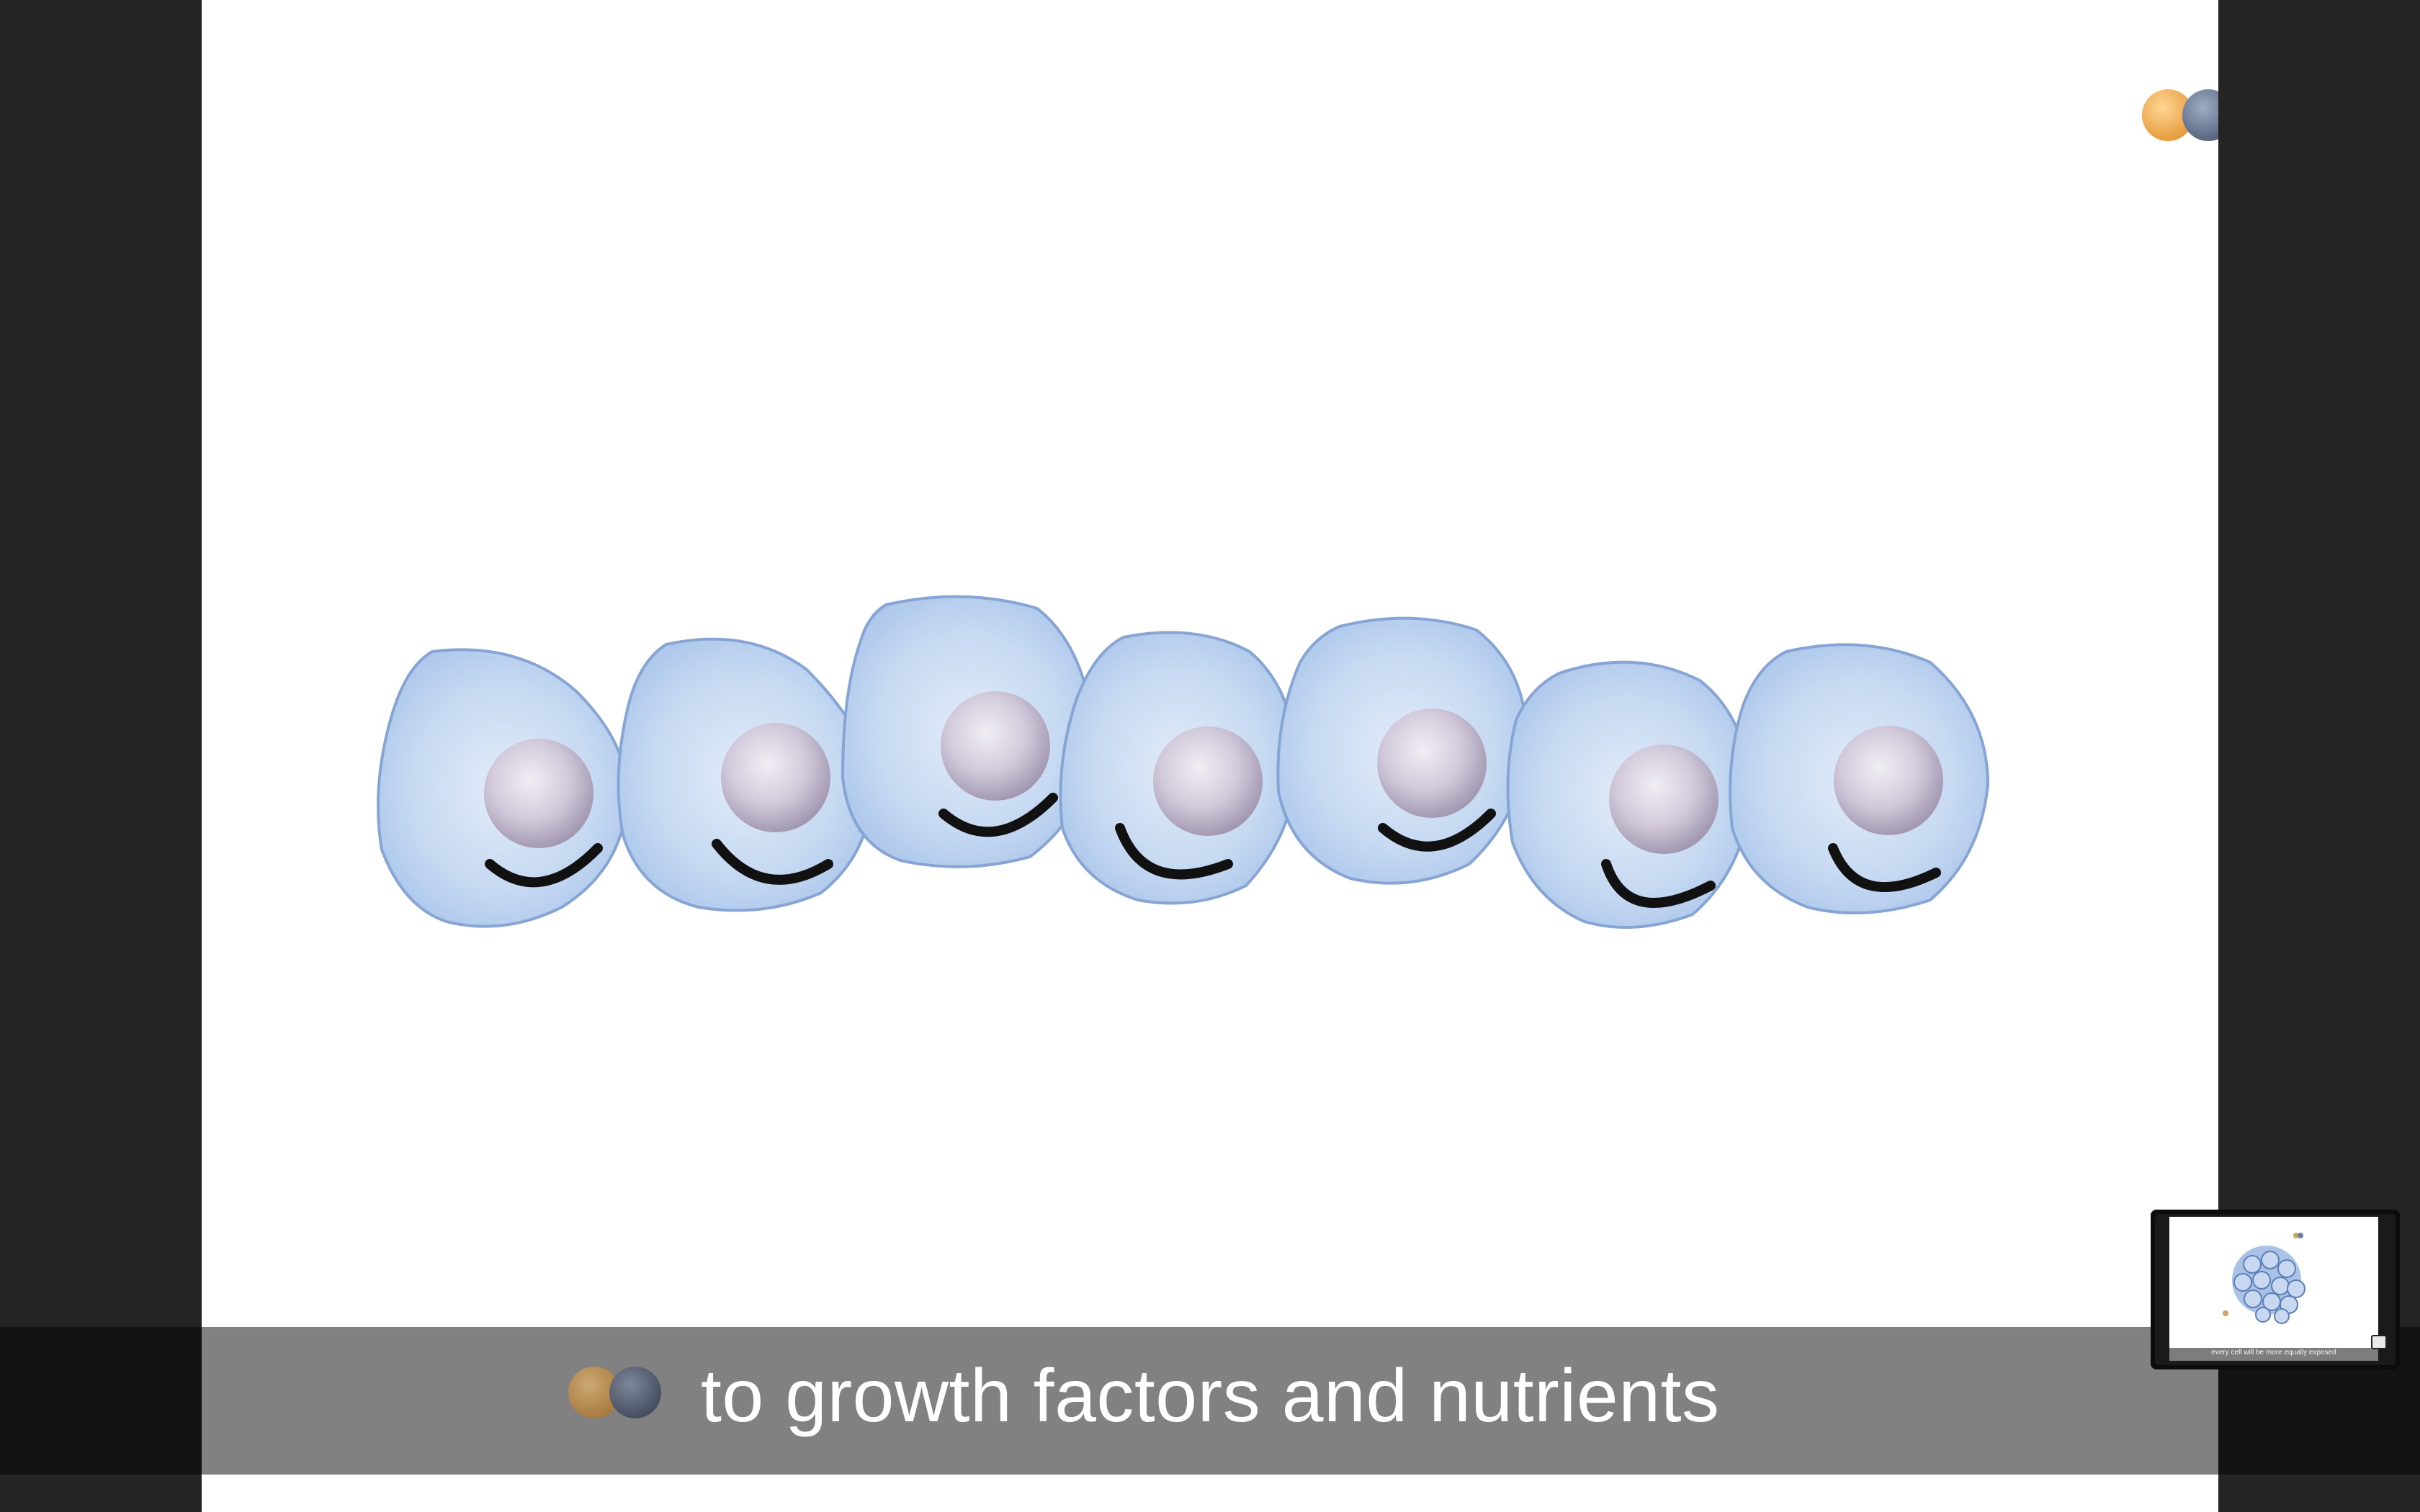 Image resolution: width=2420 pixels, height=1512 pixels. I want to click on caption-bar, so click(1210, 1401).